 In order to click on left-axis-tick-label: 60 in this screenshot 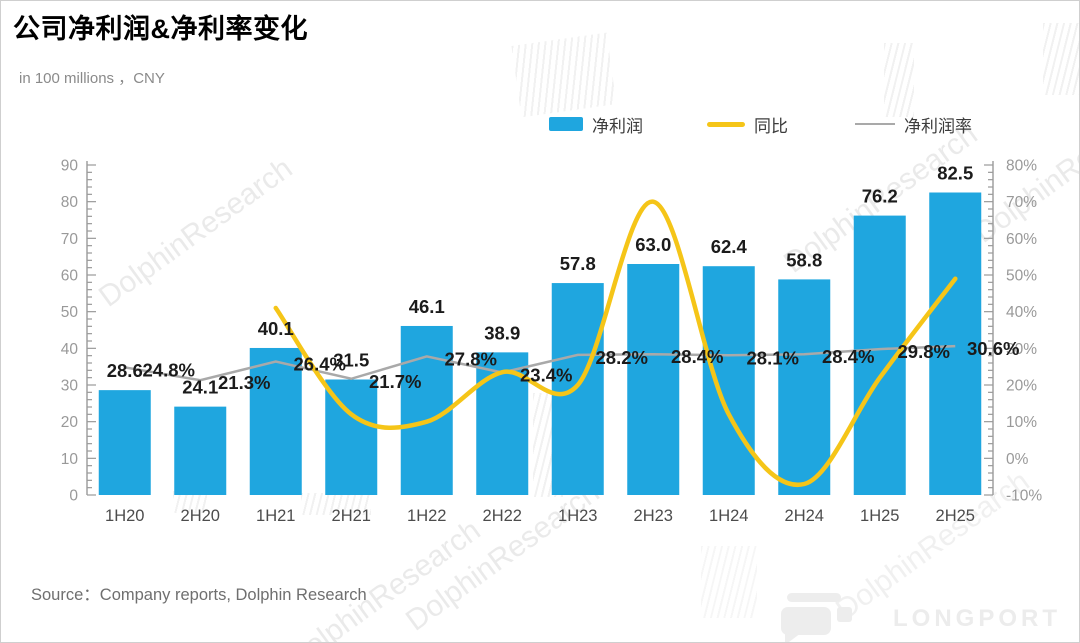, I will do `click(70, 276)`.